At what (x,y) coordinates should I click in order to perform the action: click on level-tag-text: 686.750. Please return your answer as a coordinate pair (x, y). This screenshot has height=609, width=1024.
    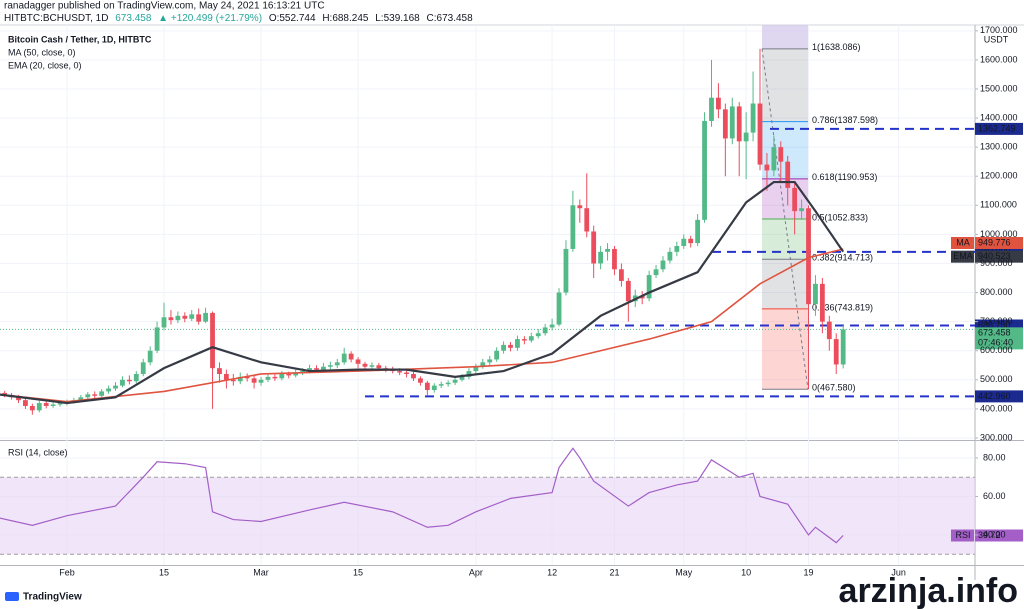
    Looking at the image, I should click on (994, 325).